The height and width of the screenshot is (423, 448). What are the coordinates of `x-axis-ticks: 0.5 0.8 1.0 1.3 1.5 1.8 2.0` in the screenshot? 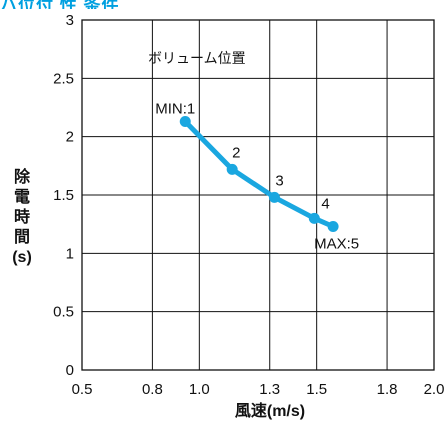 It's located at (258, 389).